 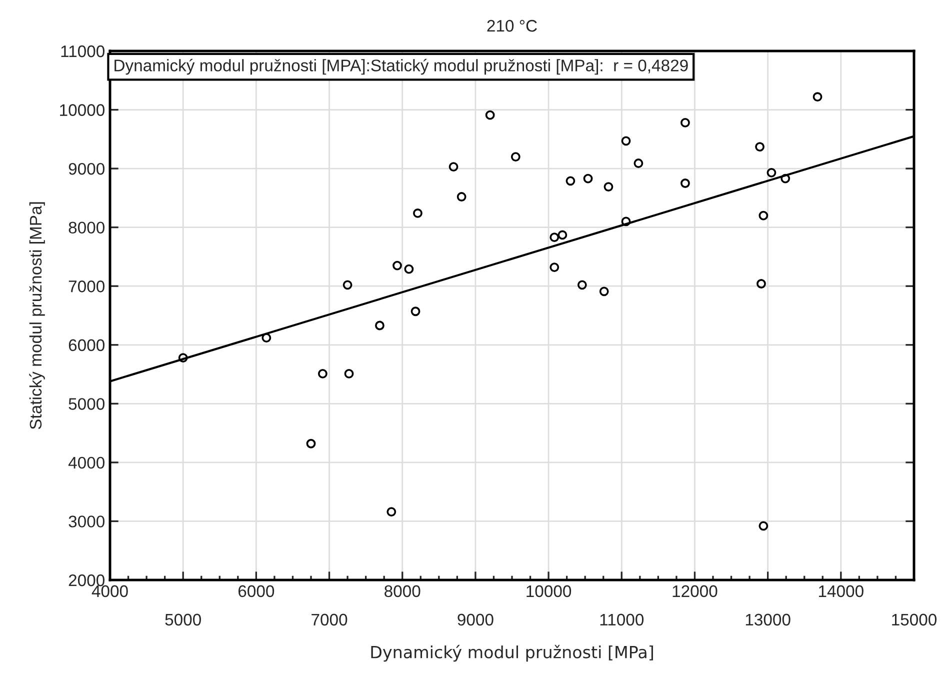 What do you see at coordinates (402, 591) in the screenshot?
I see `x-tick-label: 8000` at bounding box center [402, 591].